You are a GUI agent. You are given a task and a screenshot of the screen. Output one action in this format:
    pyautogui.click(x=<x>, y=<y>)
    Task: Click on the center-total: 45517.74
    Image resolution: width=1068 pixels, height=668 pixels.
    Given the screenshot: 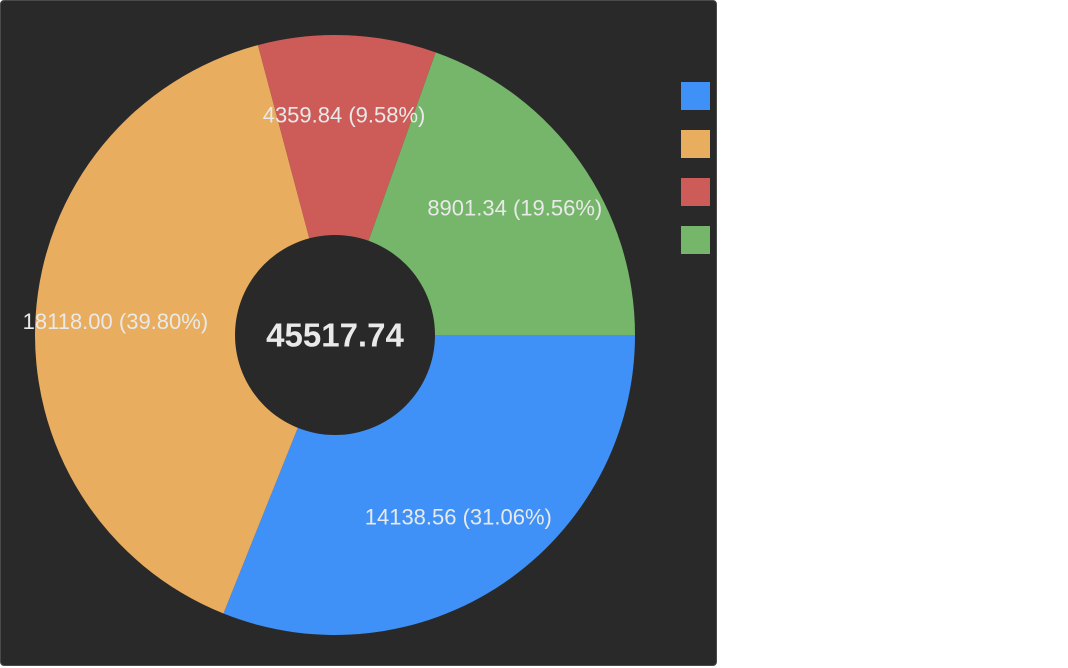 What is the action you would take?
    pyautogui.click(x=335, y=335)
    